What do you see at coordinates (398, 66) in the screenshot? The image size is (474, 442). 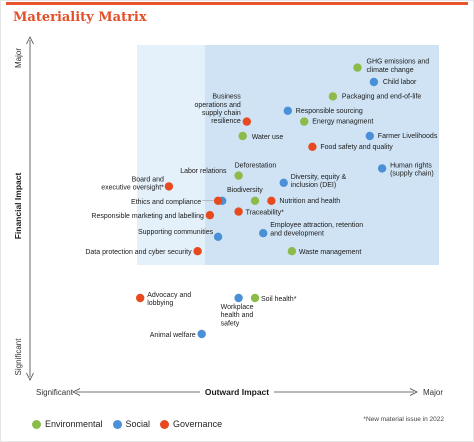 I see `point-label-environmental-0: GHG emissions and climate change` at bounding box center [398, 66].